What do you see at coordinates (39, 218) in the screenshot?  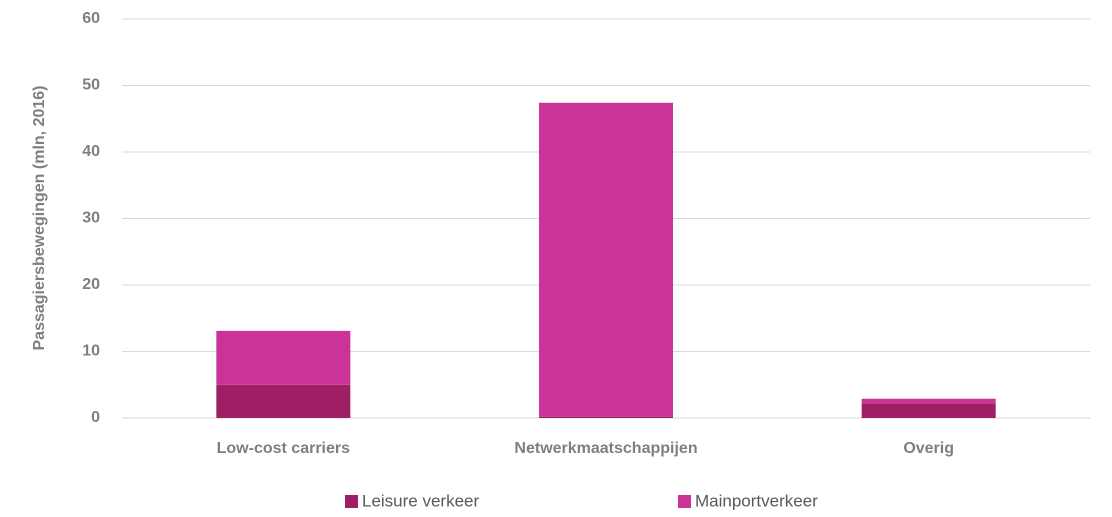 I see `y-axis-label: Passagiersbewegingen (mln, 2016)` at bounding box center [39, 218].